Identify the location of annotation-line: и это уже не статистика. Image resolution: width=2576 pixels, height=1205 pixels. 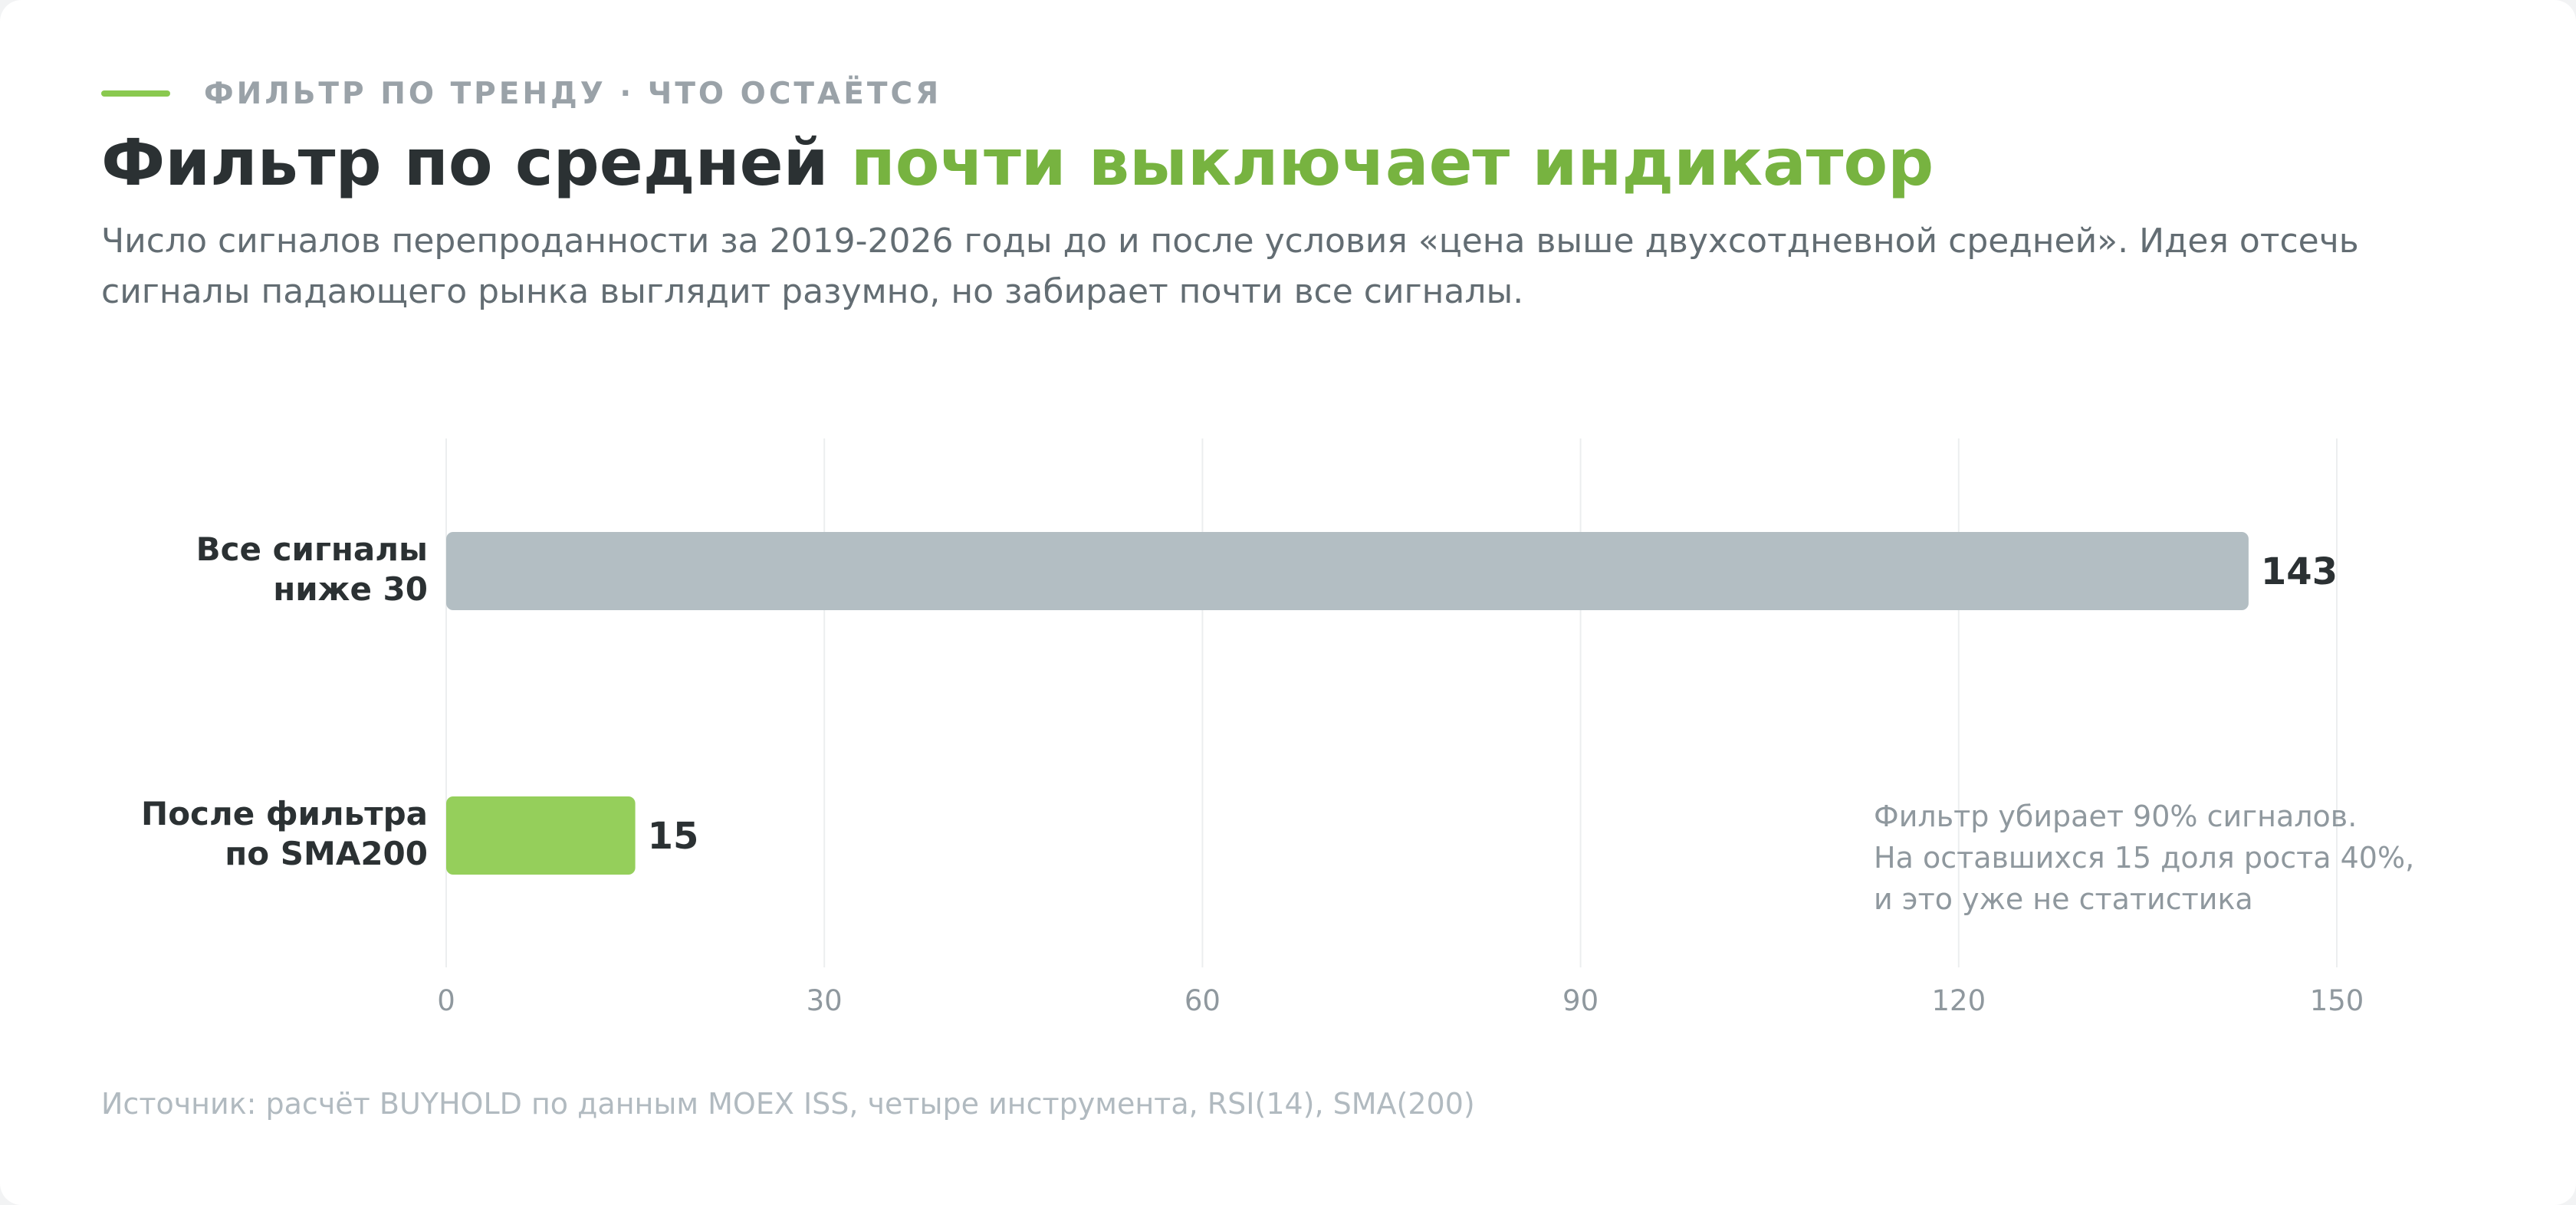
(2064, 899).